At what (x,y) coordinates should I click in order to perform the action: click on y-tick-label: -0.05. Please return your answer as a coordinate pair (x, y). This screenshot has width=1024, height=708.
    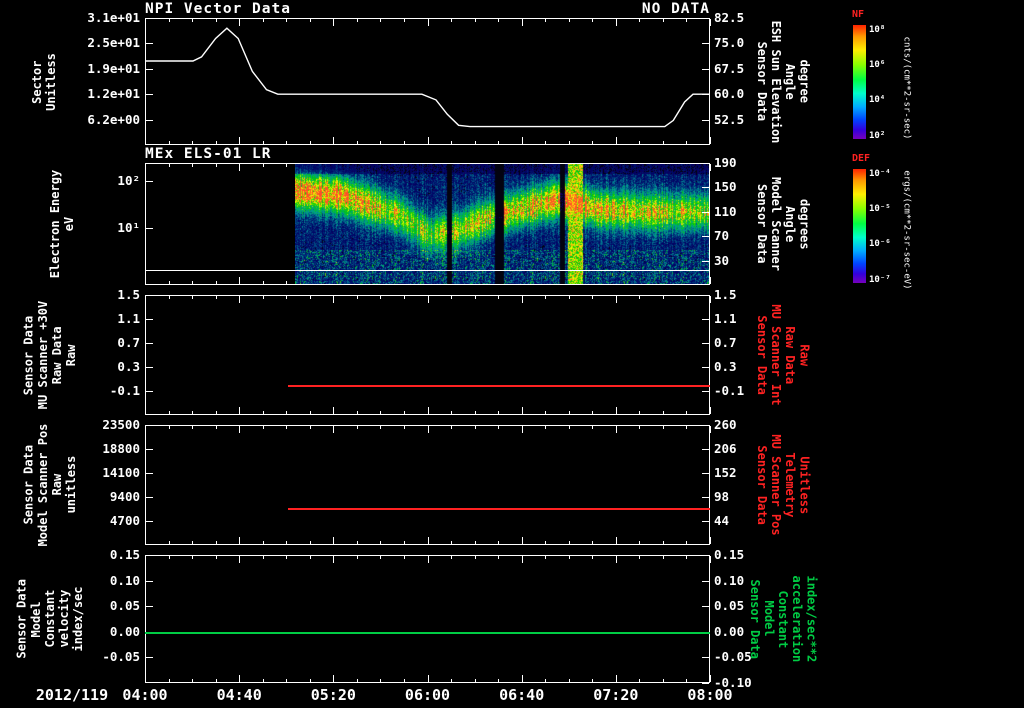
    Looking at the image, I should click on (121, 657).